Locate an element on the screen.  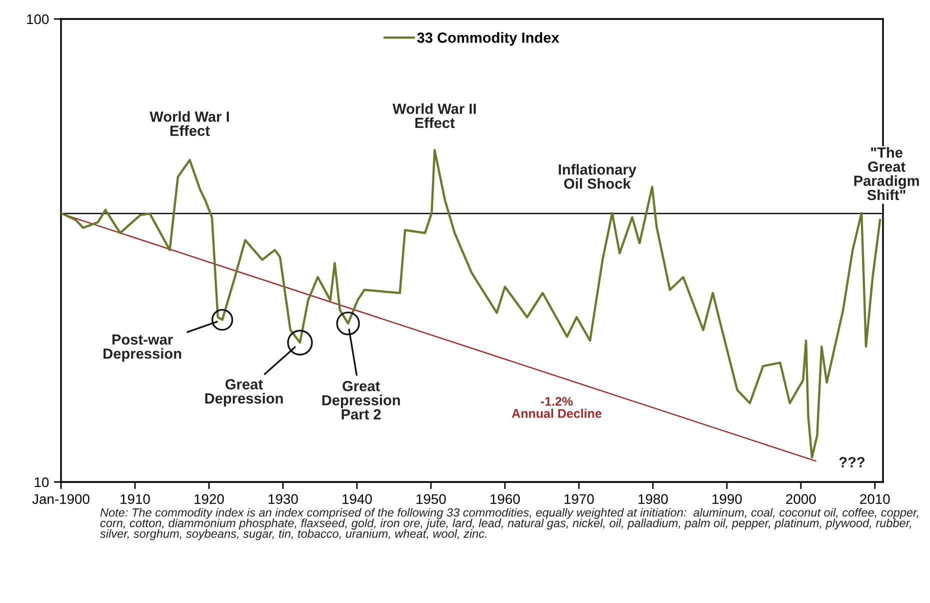
x-tick-label: 1950 is located at coordinates (431, 499).